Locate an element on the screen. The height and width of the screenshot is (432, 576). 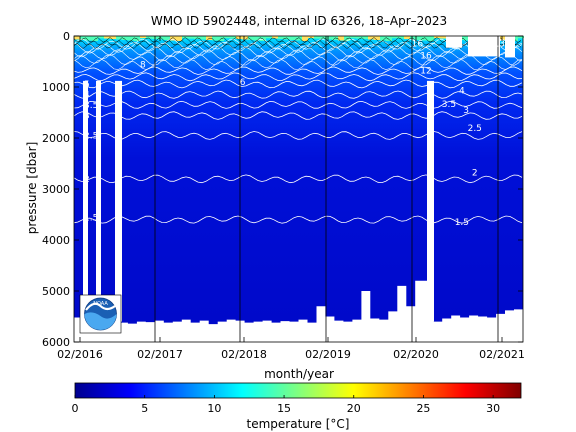
contour-label: 2 is located at coordinates (87, 180).